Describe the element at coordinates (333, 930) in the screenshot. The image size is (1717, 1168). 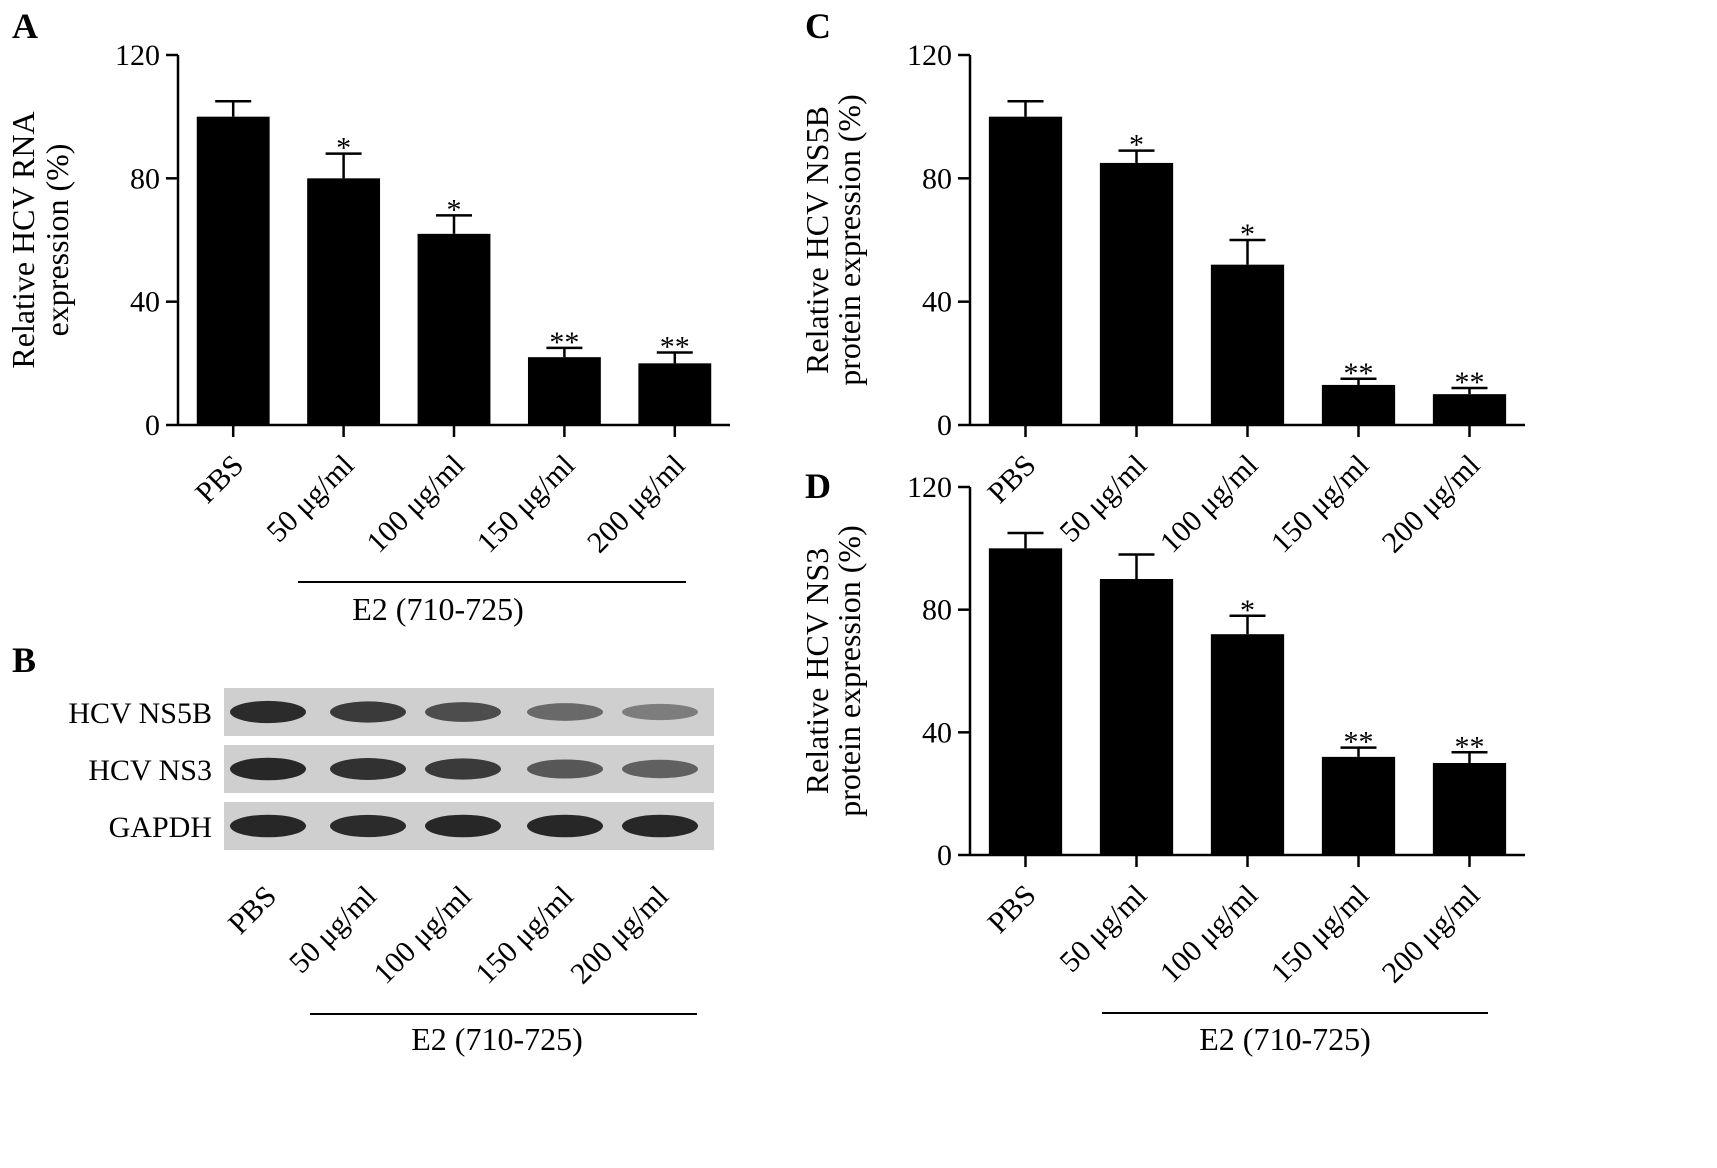
I see `blot-lane-label: 50 μg/ml` at that location.